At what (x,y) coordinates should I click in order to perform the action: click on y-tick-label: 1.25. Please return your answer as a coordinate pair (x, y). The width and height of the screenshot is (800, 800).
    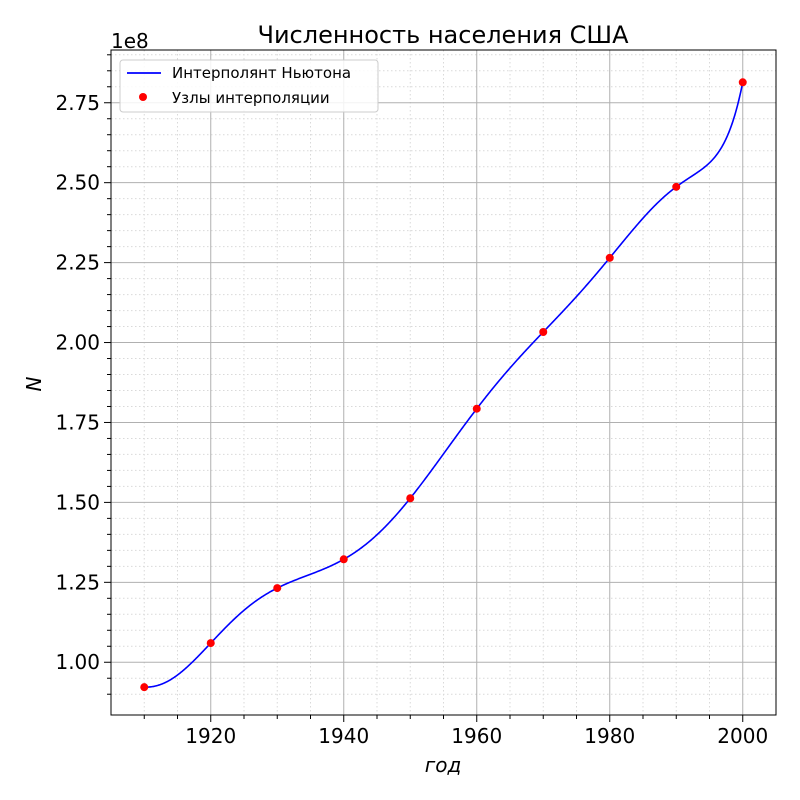
    Looking at the image, I should click on (77, 582).